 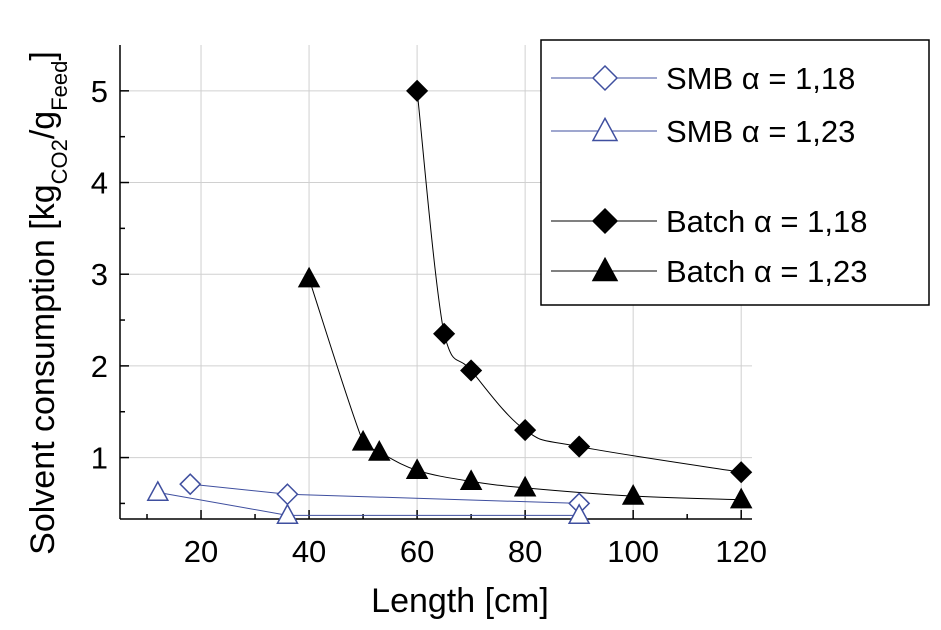 What do you see at coordinates (760, 78) in the screenshot?
I see `legend-label-1: SMB α = 1,18` at bounding box center [760, 78].